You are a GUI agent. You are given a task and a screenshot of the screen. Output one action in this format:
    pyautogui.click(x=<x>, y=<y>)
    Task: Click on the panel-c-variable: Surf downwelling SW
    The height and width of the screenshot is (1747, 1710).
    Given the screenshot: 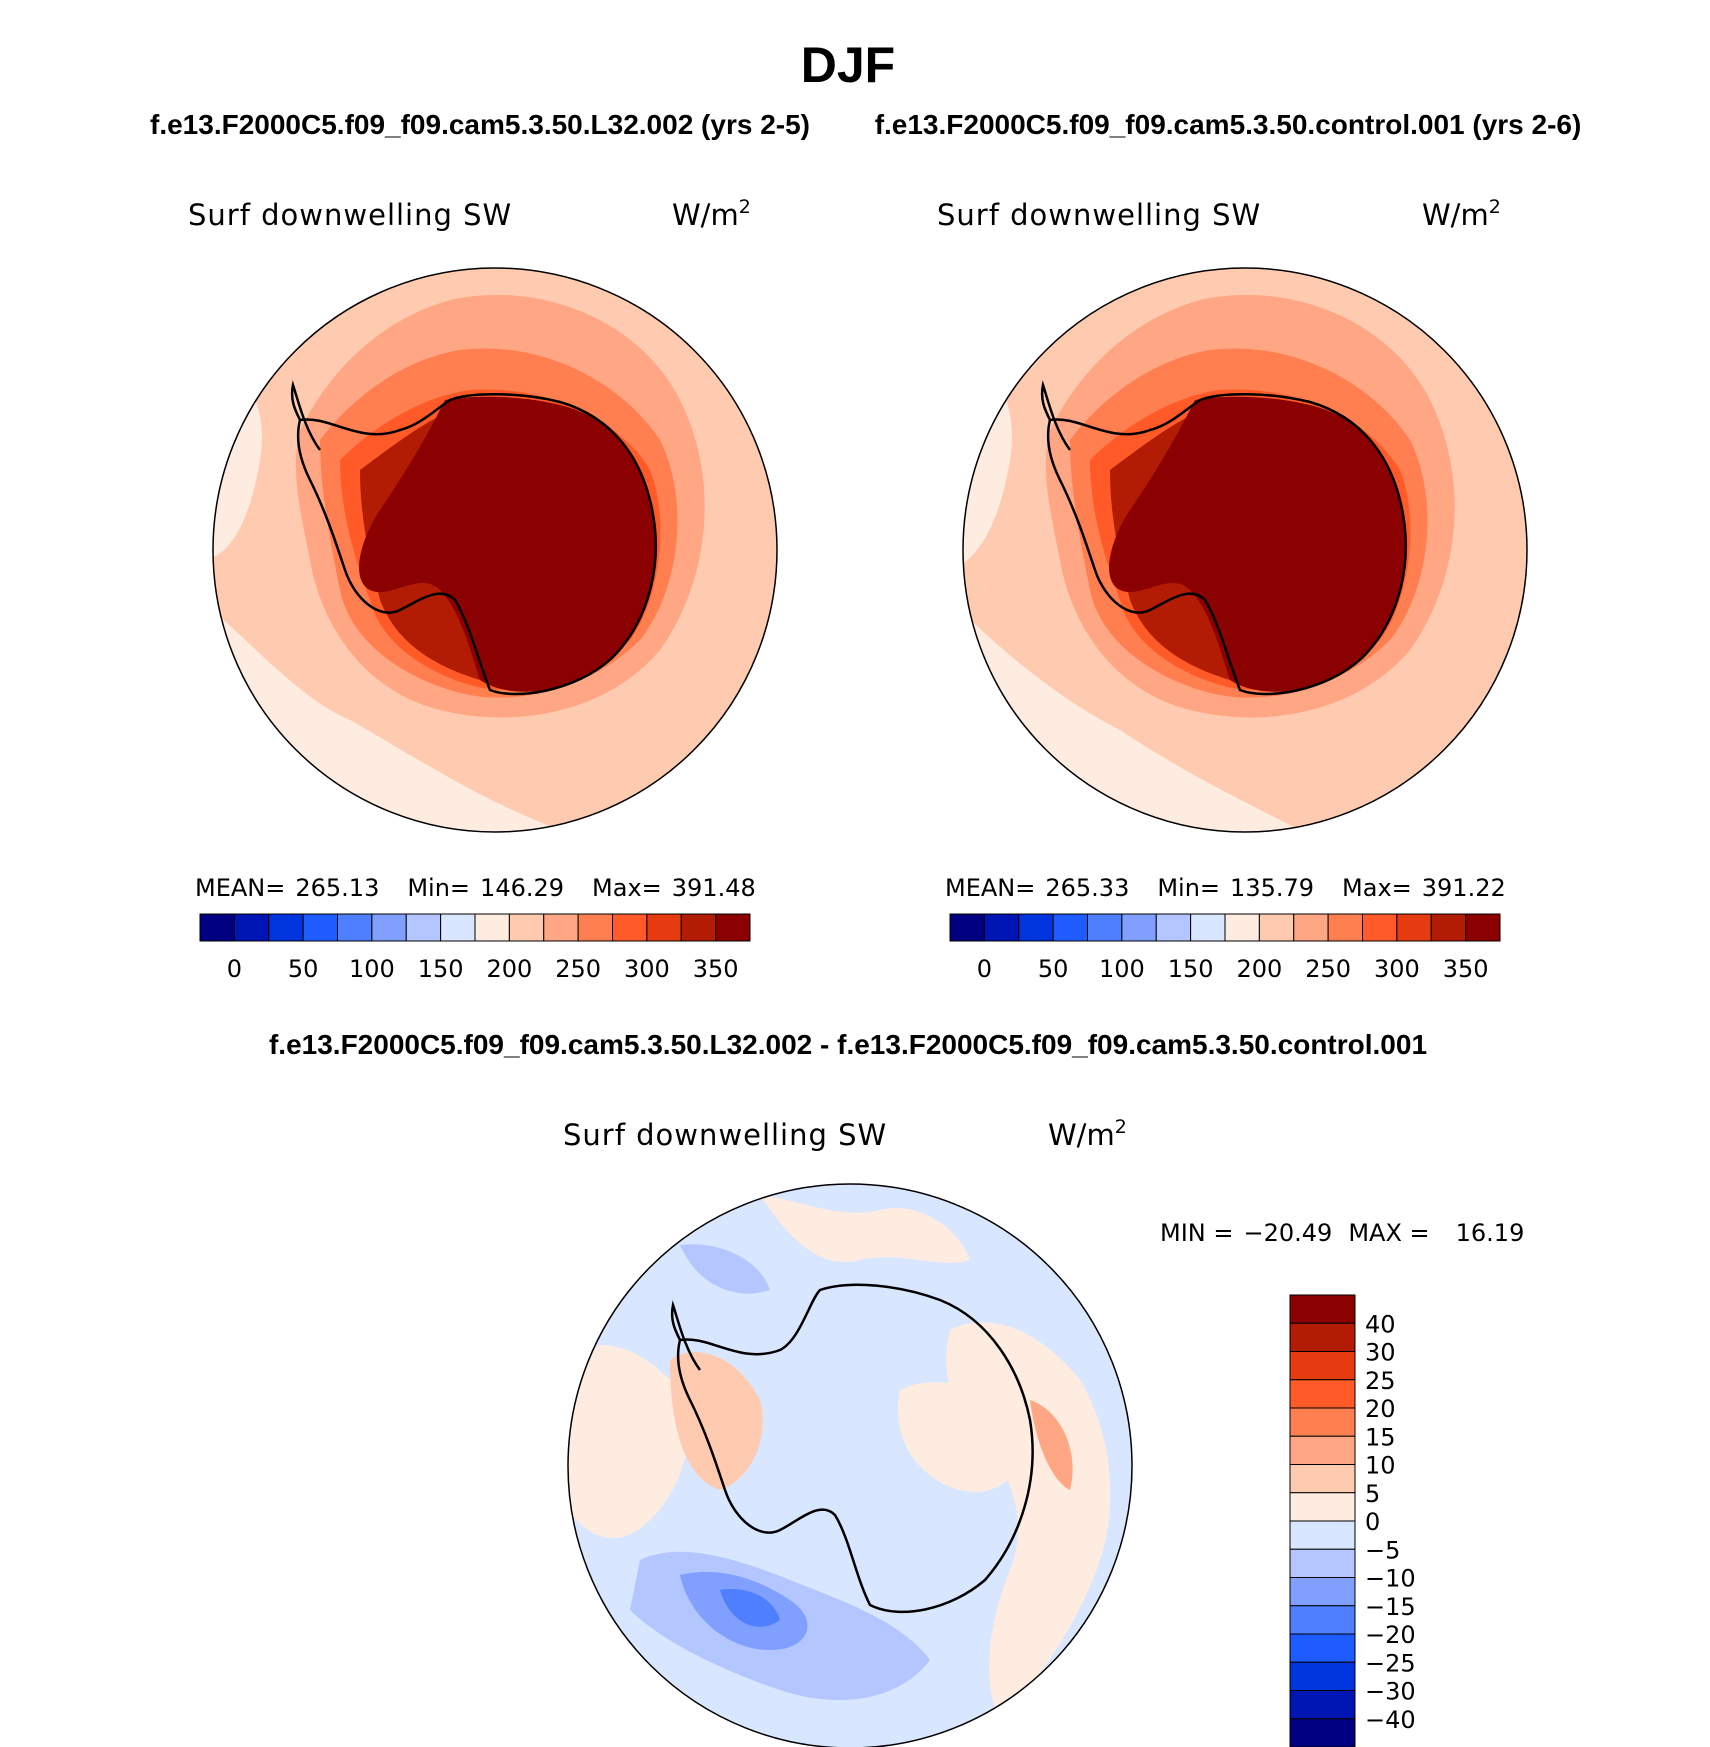 What is the action you would take?
    pyautogui.click(x=725, y=1135)
    